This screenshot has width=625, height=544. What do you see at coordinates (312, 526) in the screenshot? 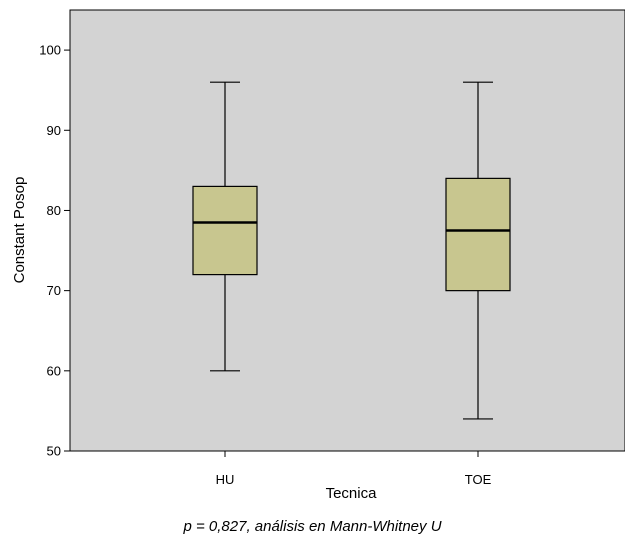
I see `caption: p = 0,827, análisis en Mann-Whitney U` at bounding box center [312, 526].